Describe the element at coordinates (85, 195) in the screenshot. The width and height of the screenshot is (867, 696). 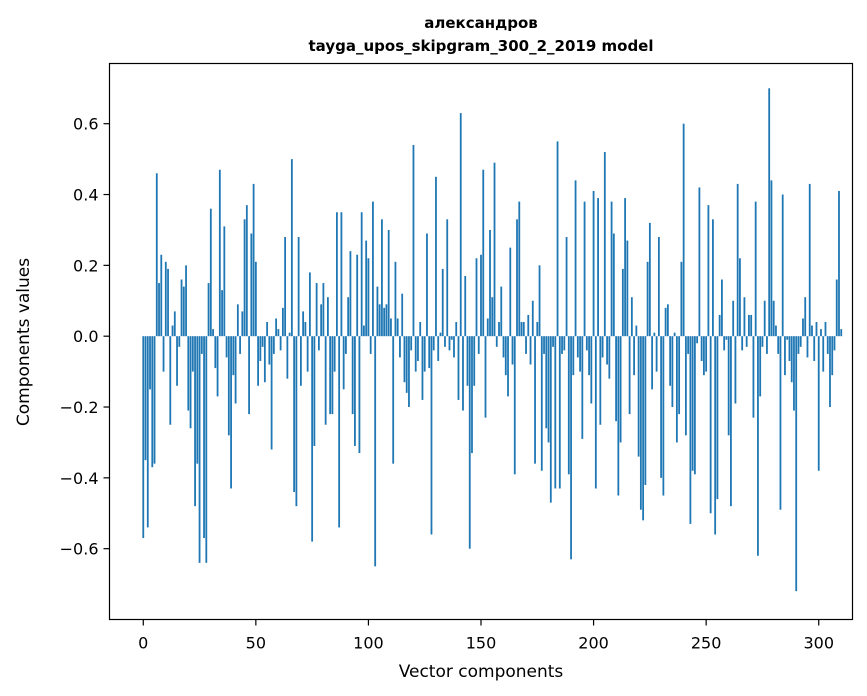
I see `y-tick-label: 0.4` at that location.